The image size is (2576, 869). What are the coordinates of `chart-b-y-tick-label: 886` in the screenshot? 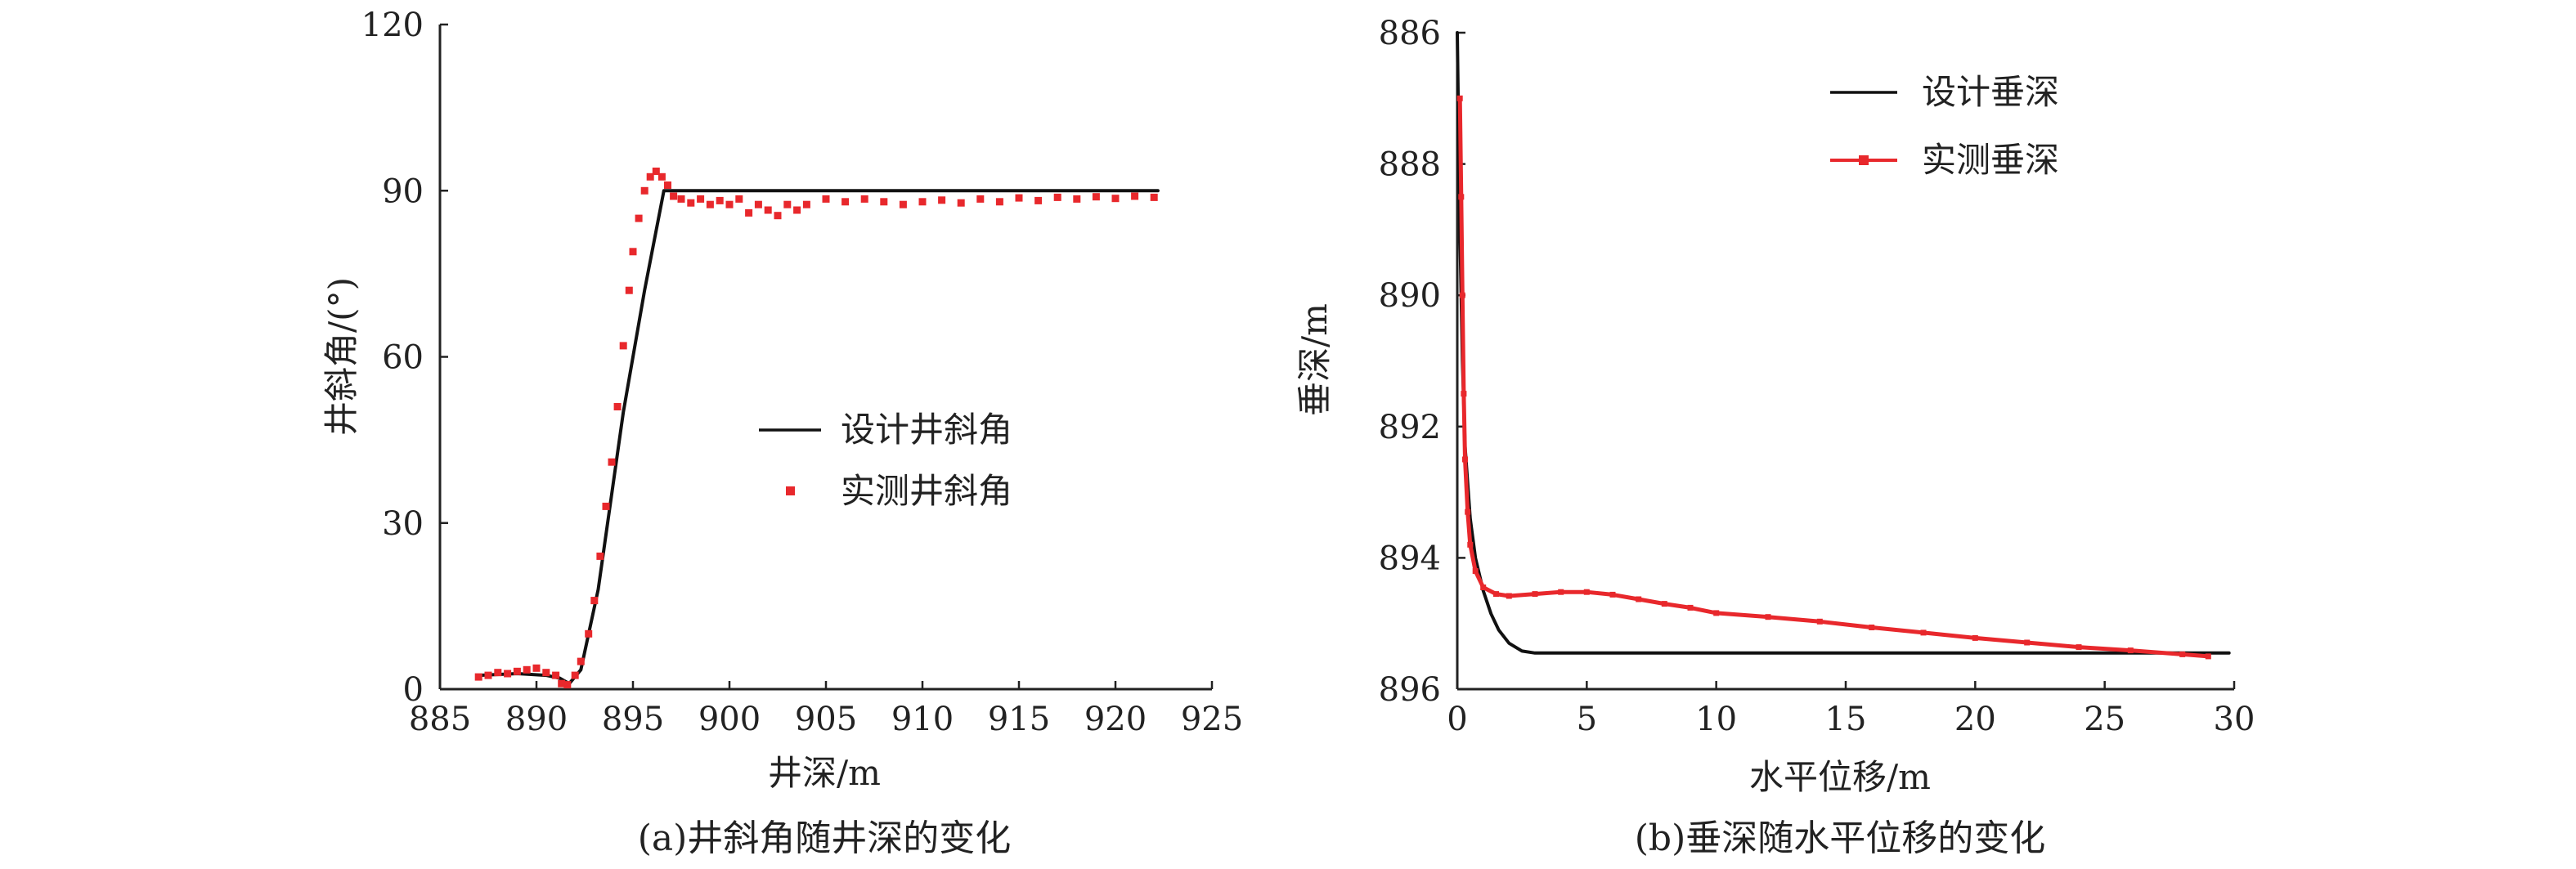 It's located at (1410, 34).